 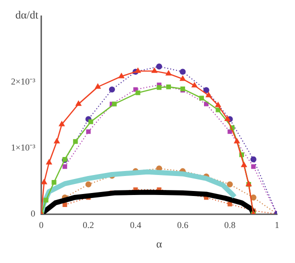 What do you see at coordinates (23, 147) in the screenshot?
I see `y-tick-label: 1×10⁻³` at bounding box center [23, 147].